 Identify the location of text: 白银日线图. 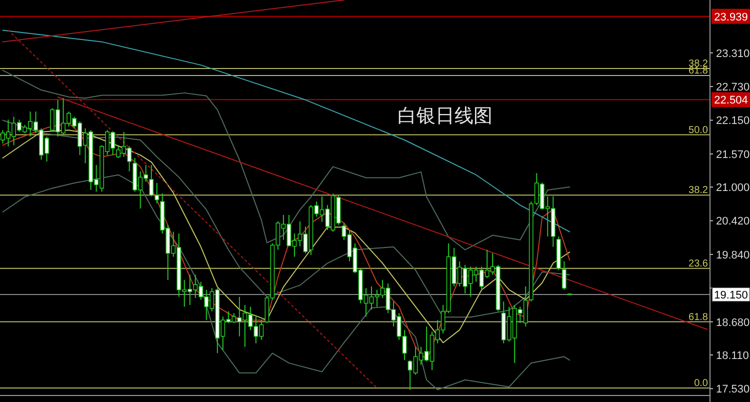
(445, 116).